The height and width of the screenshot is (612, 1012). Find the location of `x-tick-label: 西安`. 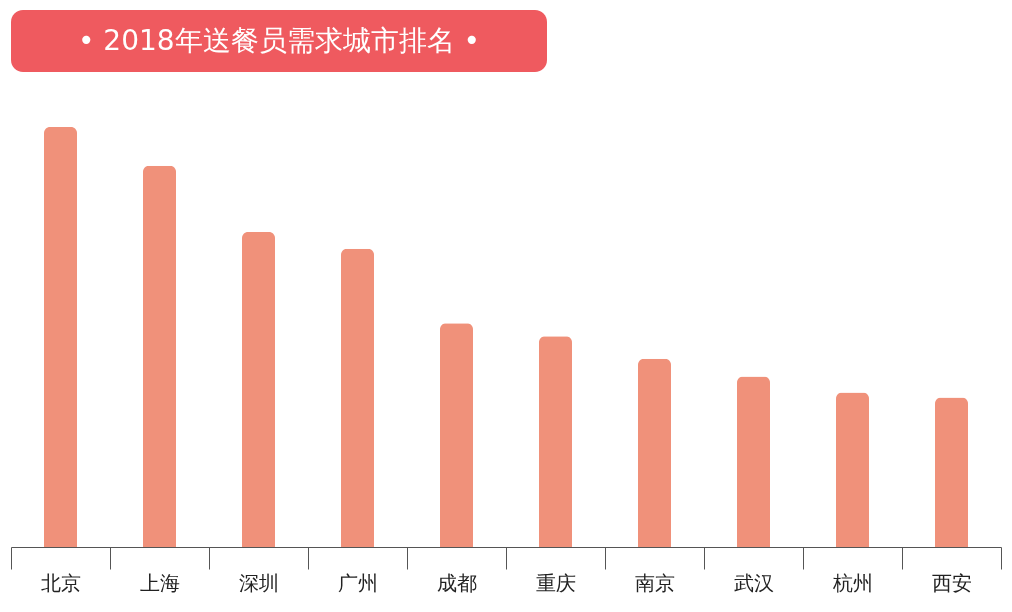

x-tick-label: 西安 is located at coordinates (952, 582).